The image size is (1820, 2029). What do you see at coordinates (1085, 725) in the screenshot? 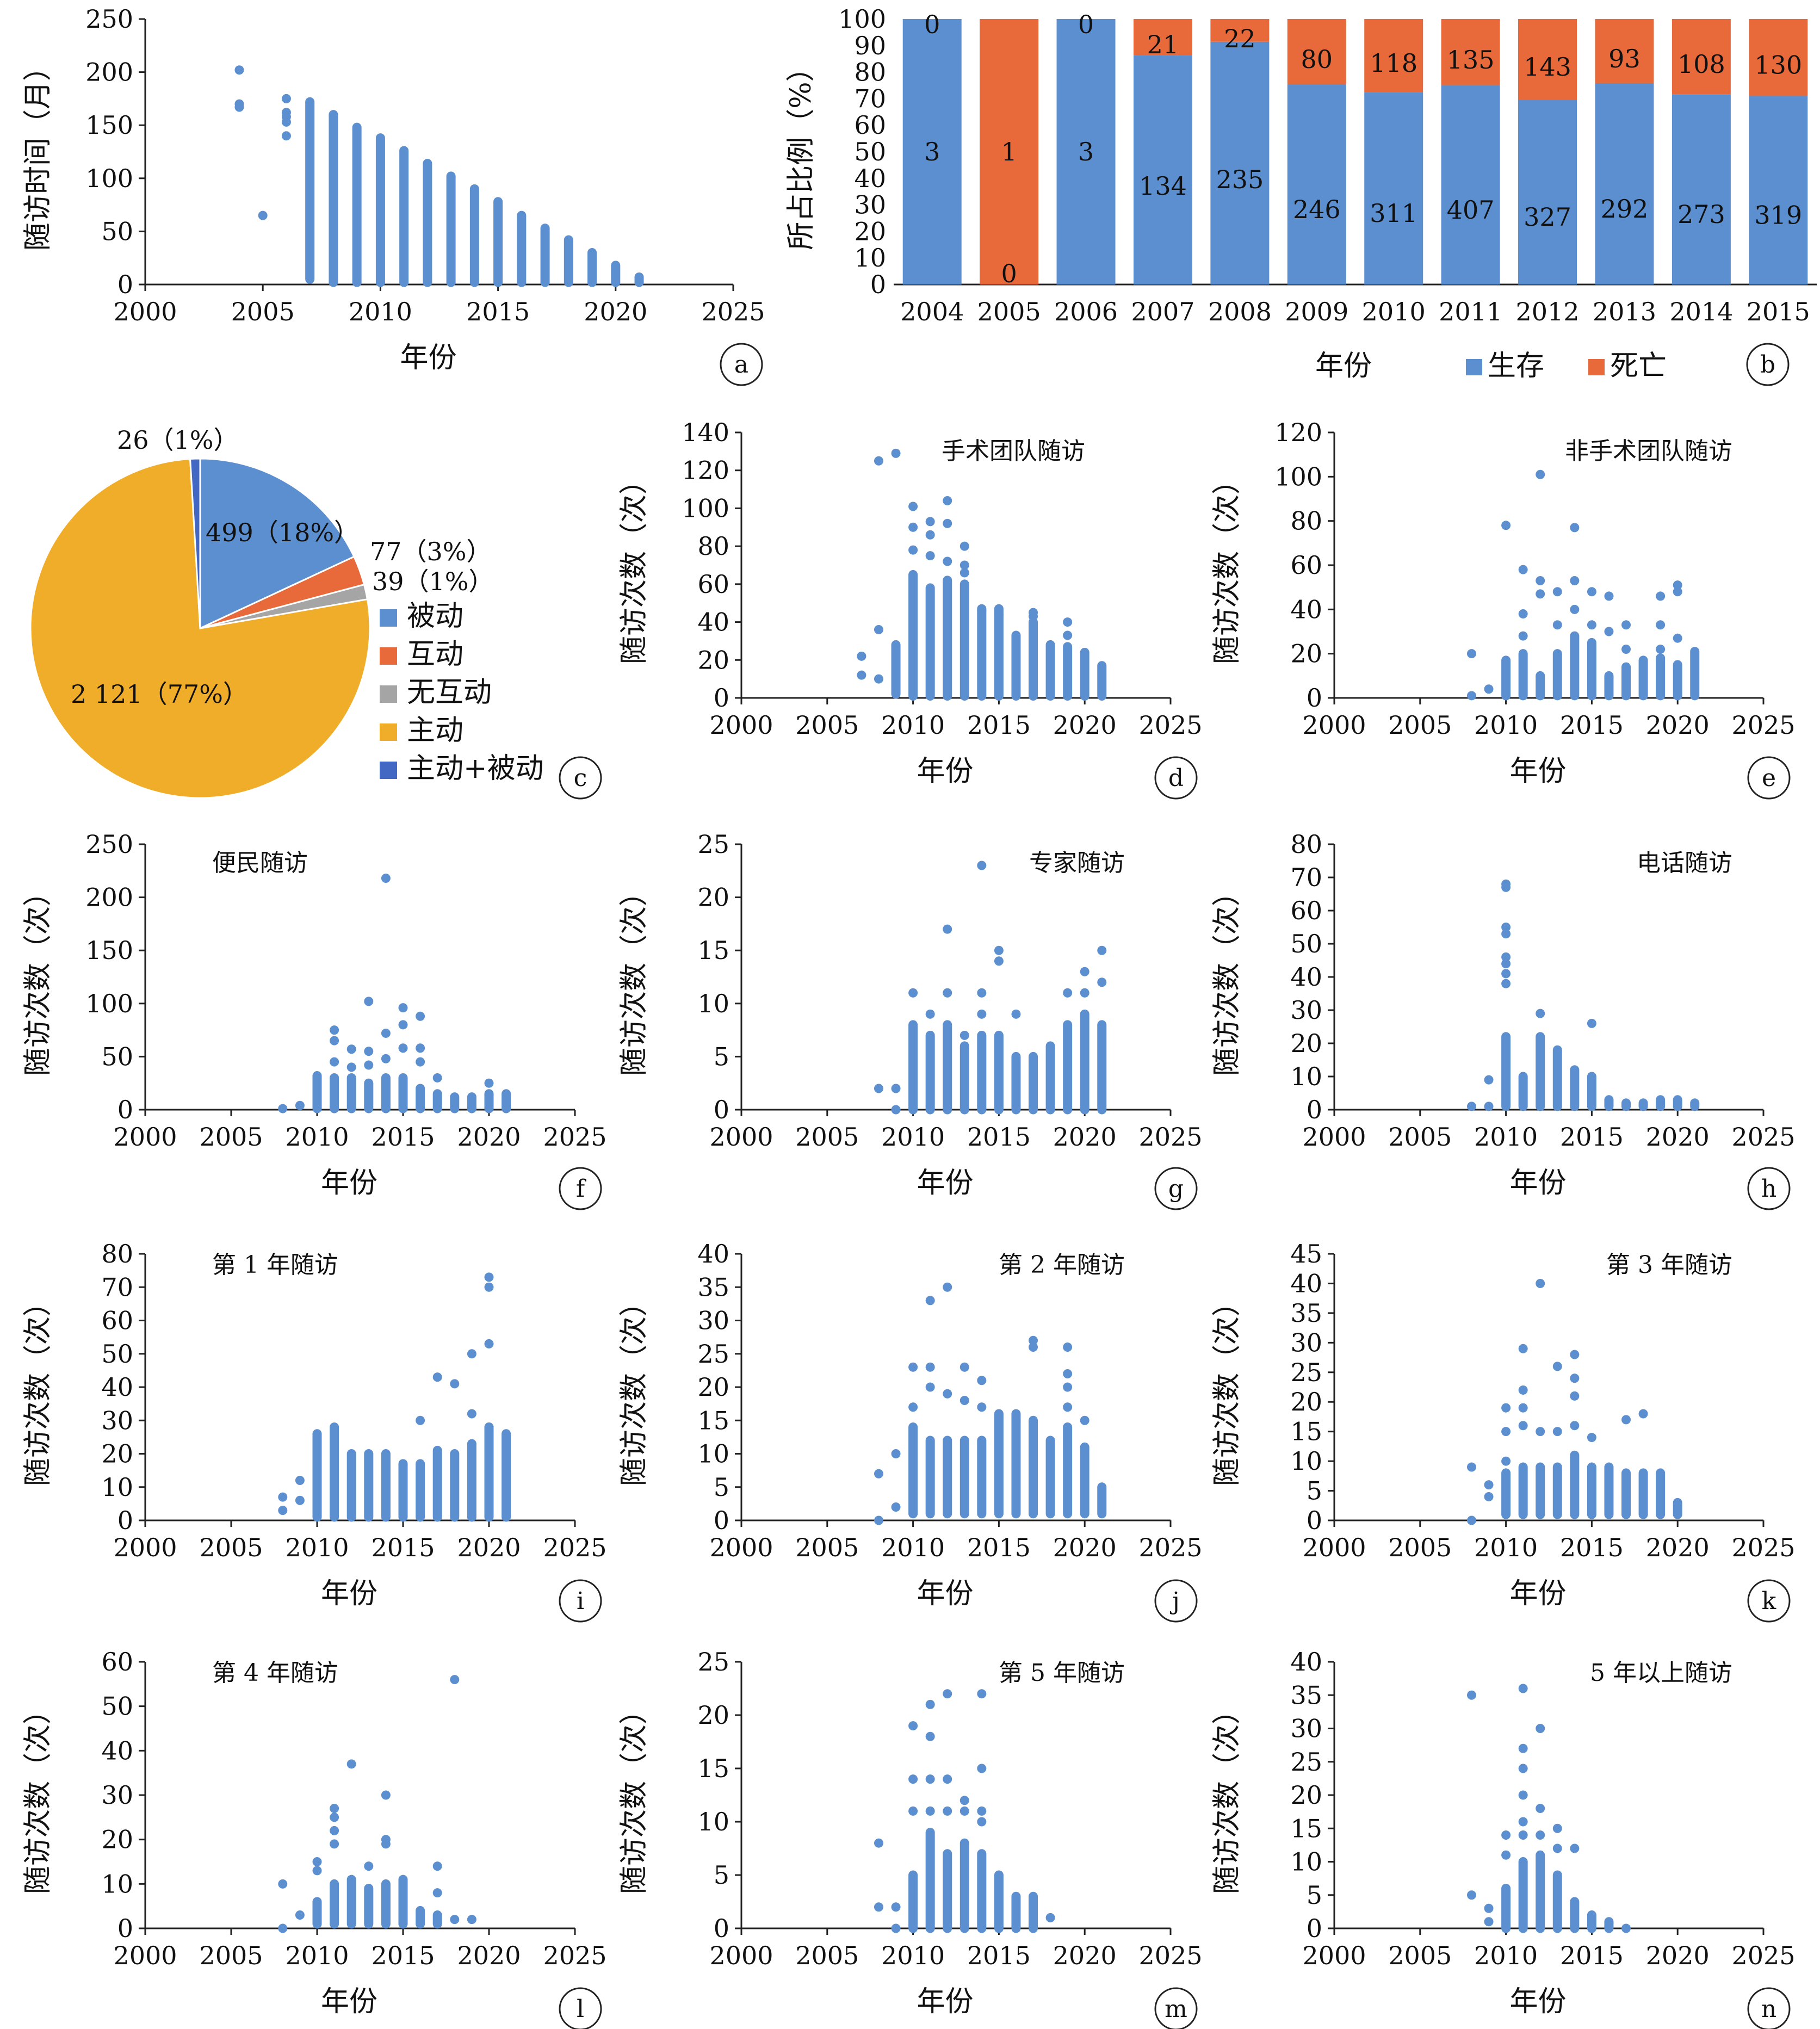
I see `x-tick-label: 2020` at bounding box center [1085, 725].